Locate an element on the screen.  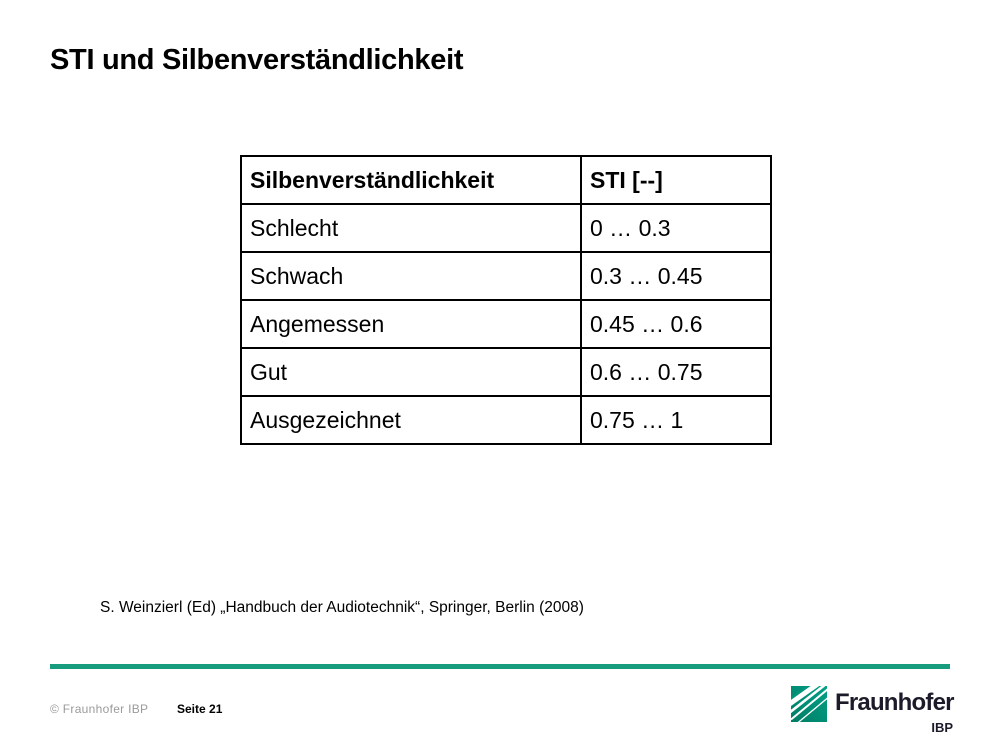
fraunhofer-institute-label: IBP is located at coordinates (942, 727).